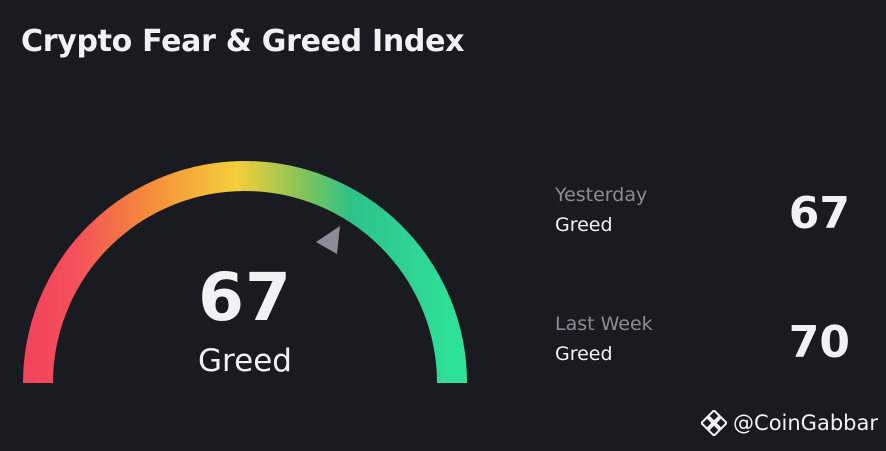 This screenshot has height=451, width=886. Describe the element at coordinates (243, 41) in the screenshot. I see `page-title: Crypto Fear & Greed Index` at that location.